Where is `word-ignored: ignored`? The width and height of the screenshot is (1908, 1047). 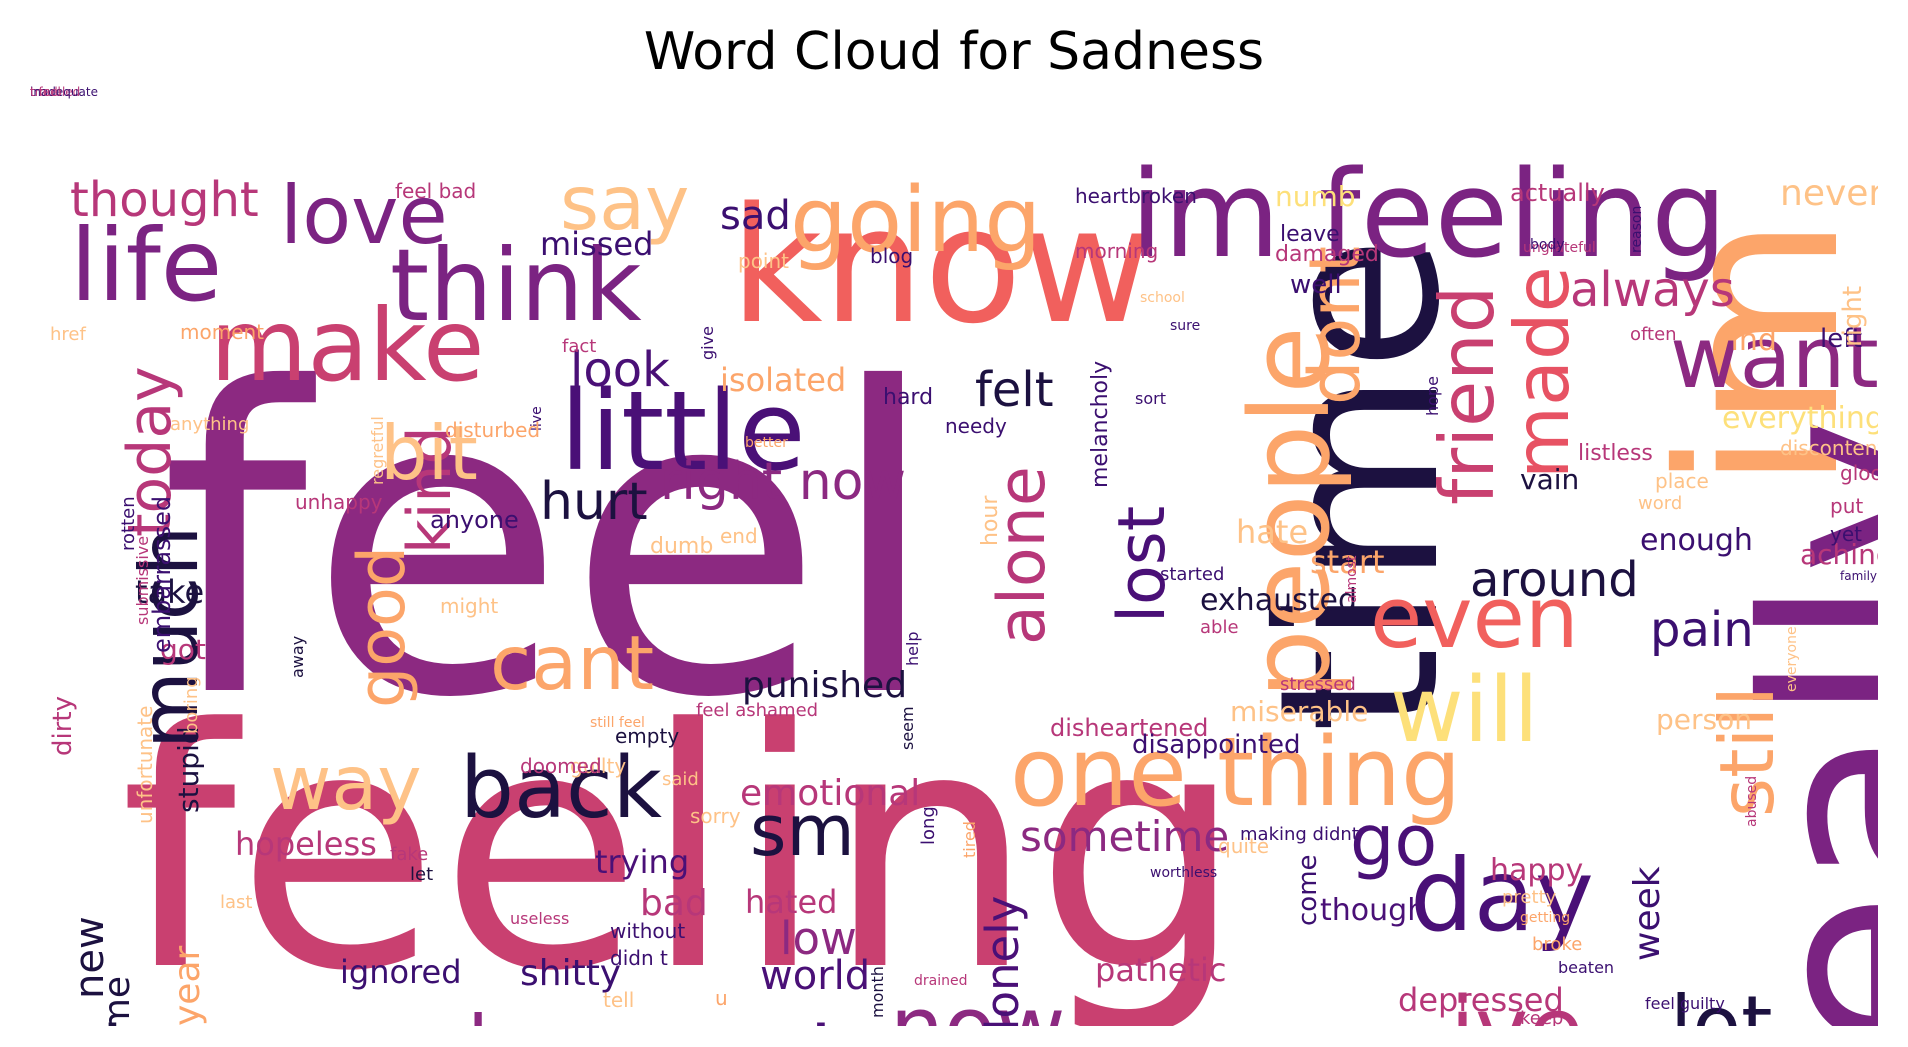 word-ignored: ignored is located at coordinates (401, 972).